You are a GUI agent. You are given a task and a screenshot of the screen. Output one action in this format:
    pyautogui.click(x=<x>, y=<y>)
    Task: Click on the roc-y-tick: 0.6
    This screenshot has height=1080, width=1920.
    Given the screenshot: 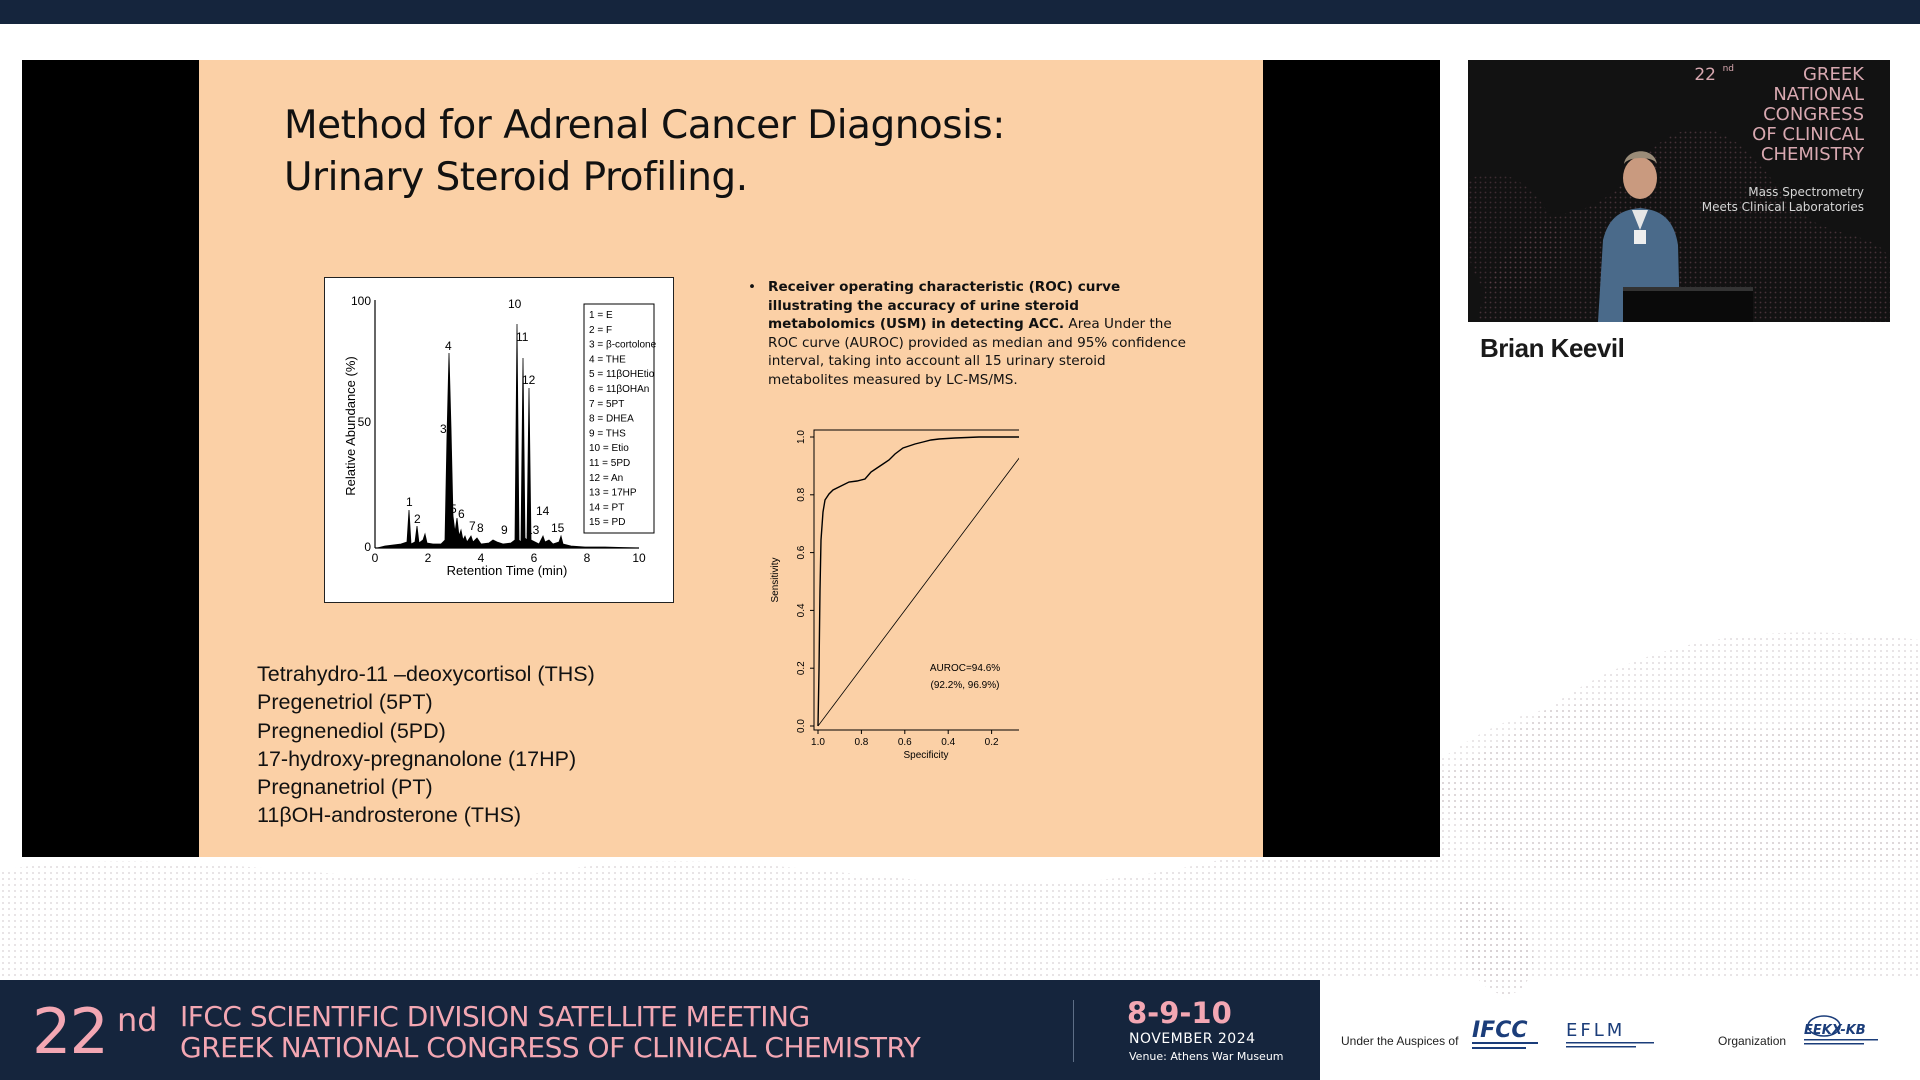 What is the action you would take?
    pyautogui.click(x=801, y=552)
    